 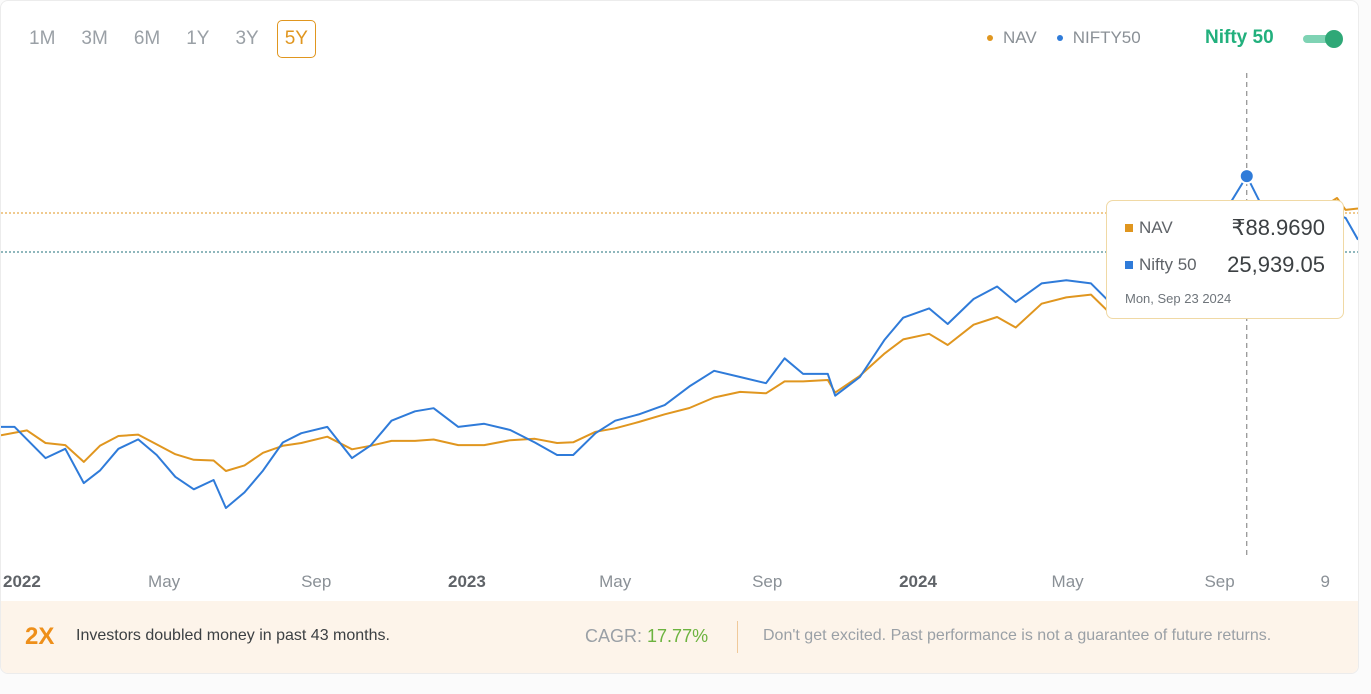 What do you see at coordinates (1278, 227) in the screenshot?
I see `tooltip-nav-value: ₹88.9690` at bounding box center [1278, 227].